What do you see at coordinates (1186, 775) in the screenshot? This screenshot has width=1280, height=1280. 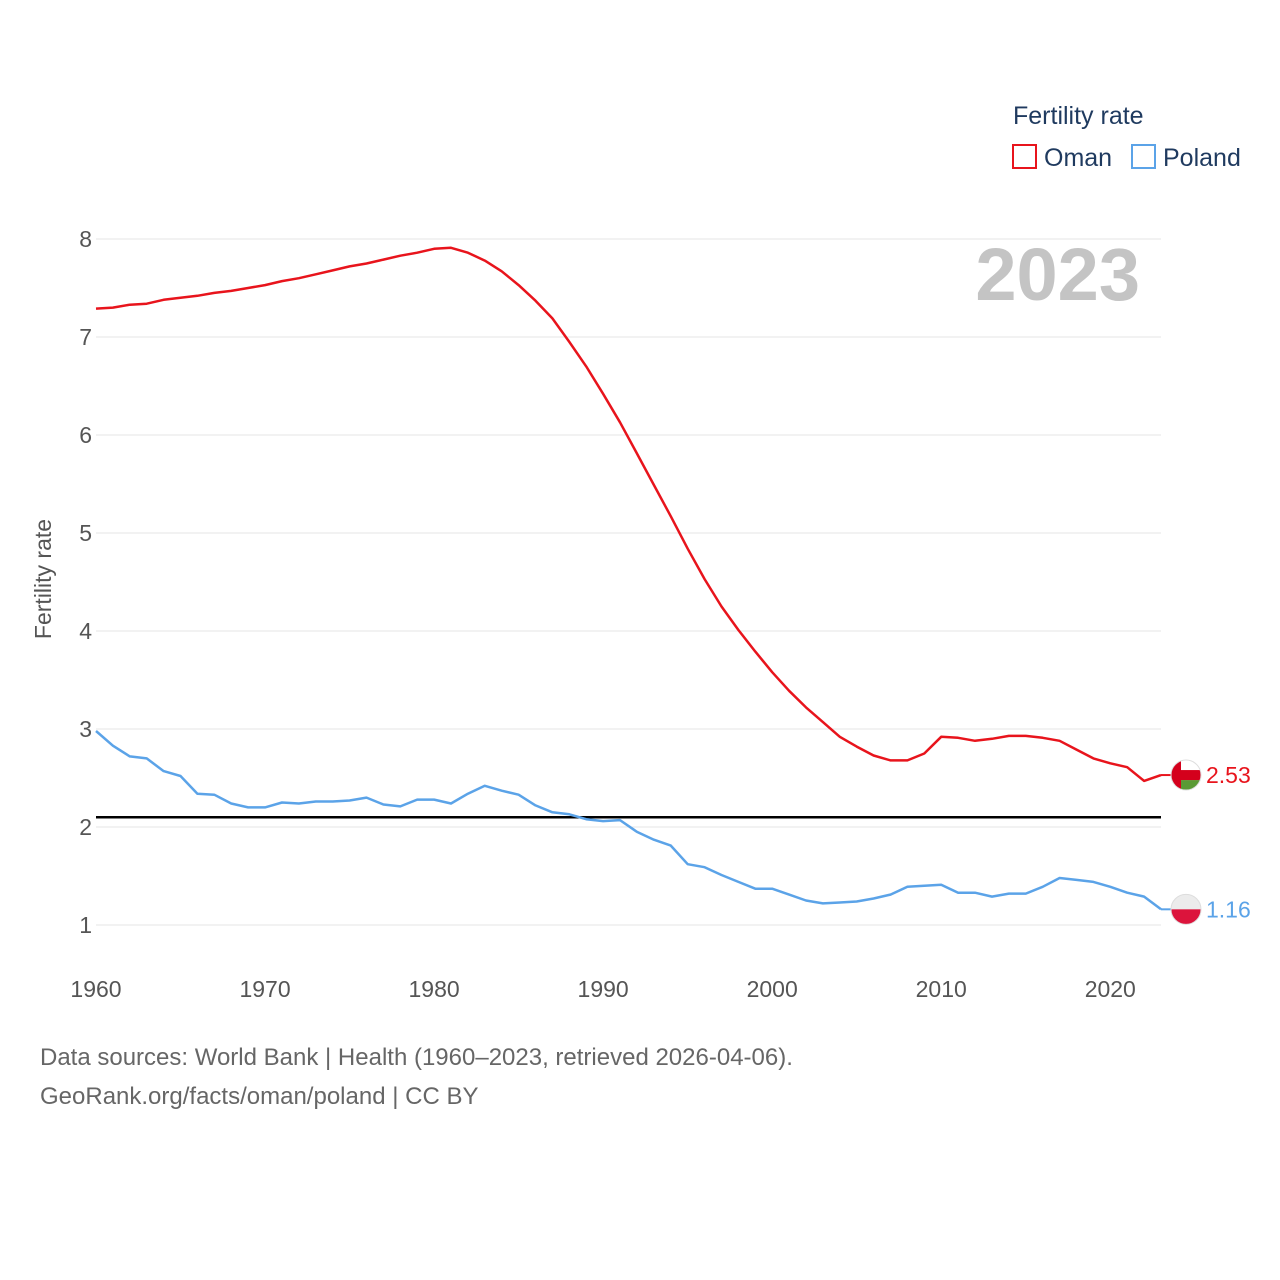 I see `oman-flag-icon` at bounding box center [1186, 775].